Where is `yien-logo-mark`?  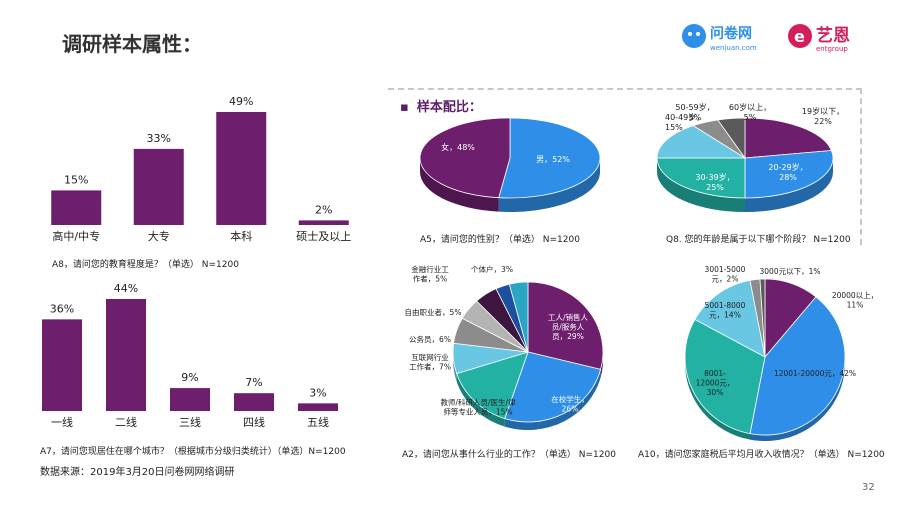 yien-logo-mark is located at coordinates (800, 36).